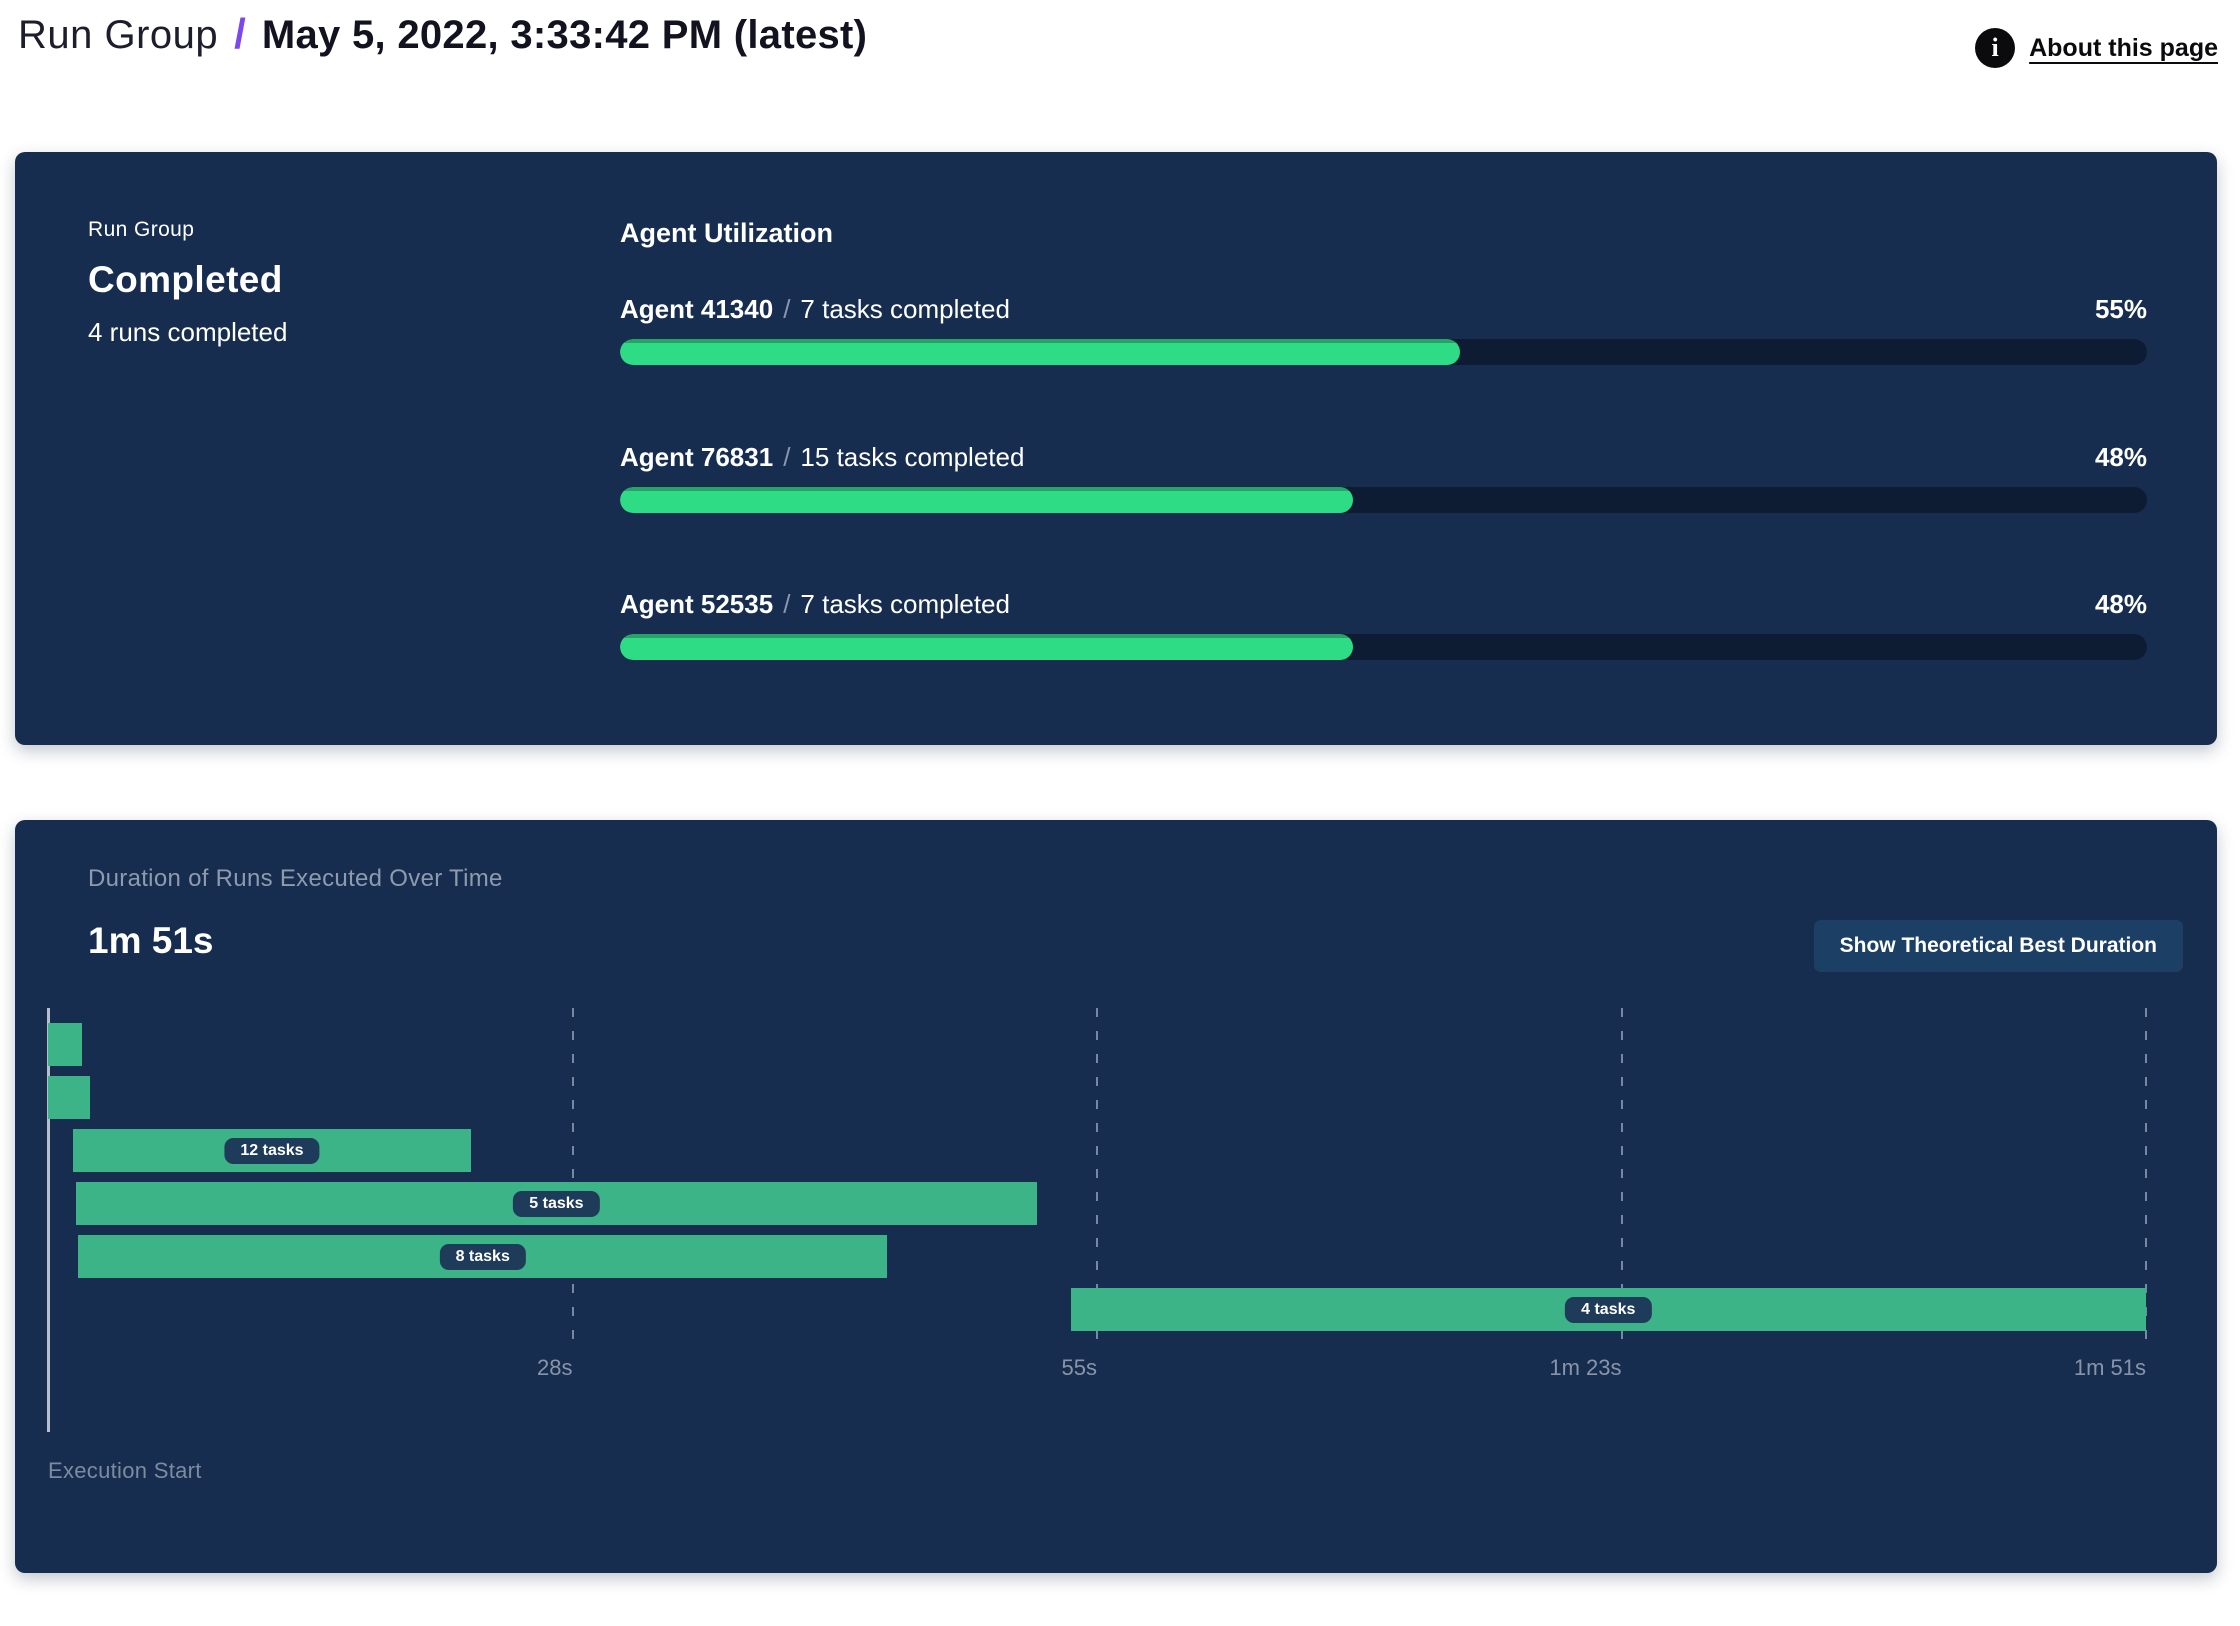 This screenshot has height=1626, width=2240. I want to click on execution-start-axis-line, so click(48, 1220).